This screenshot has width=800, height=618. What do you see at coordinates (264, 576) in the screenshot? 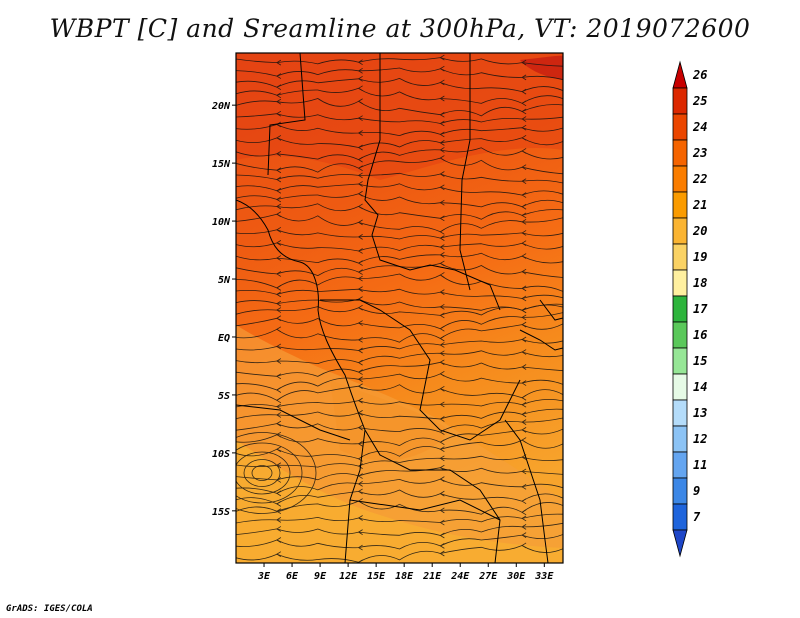
I see `lon-tick-label: 3E` at bounding box center [264, 576].